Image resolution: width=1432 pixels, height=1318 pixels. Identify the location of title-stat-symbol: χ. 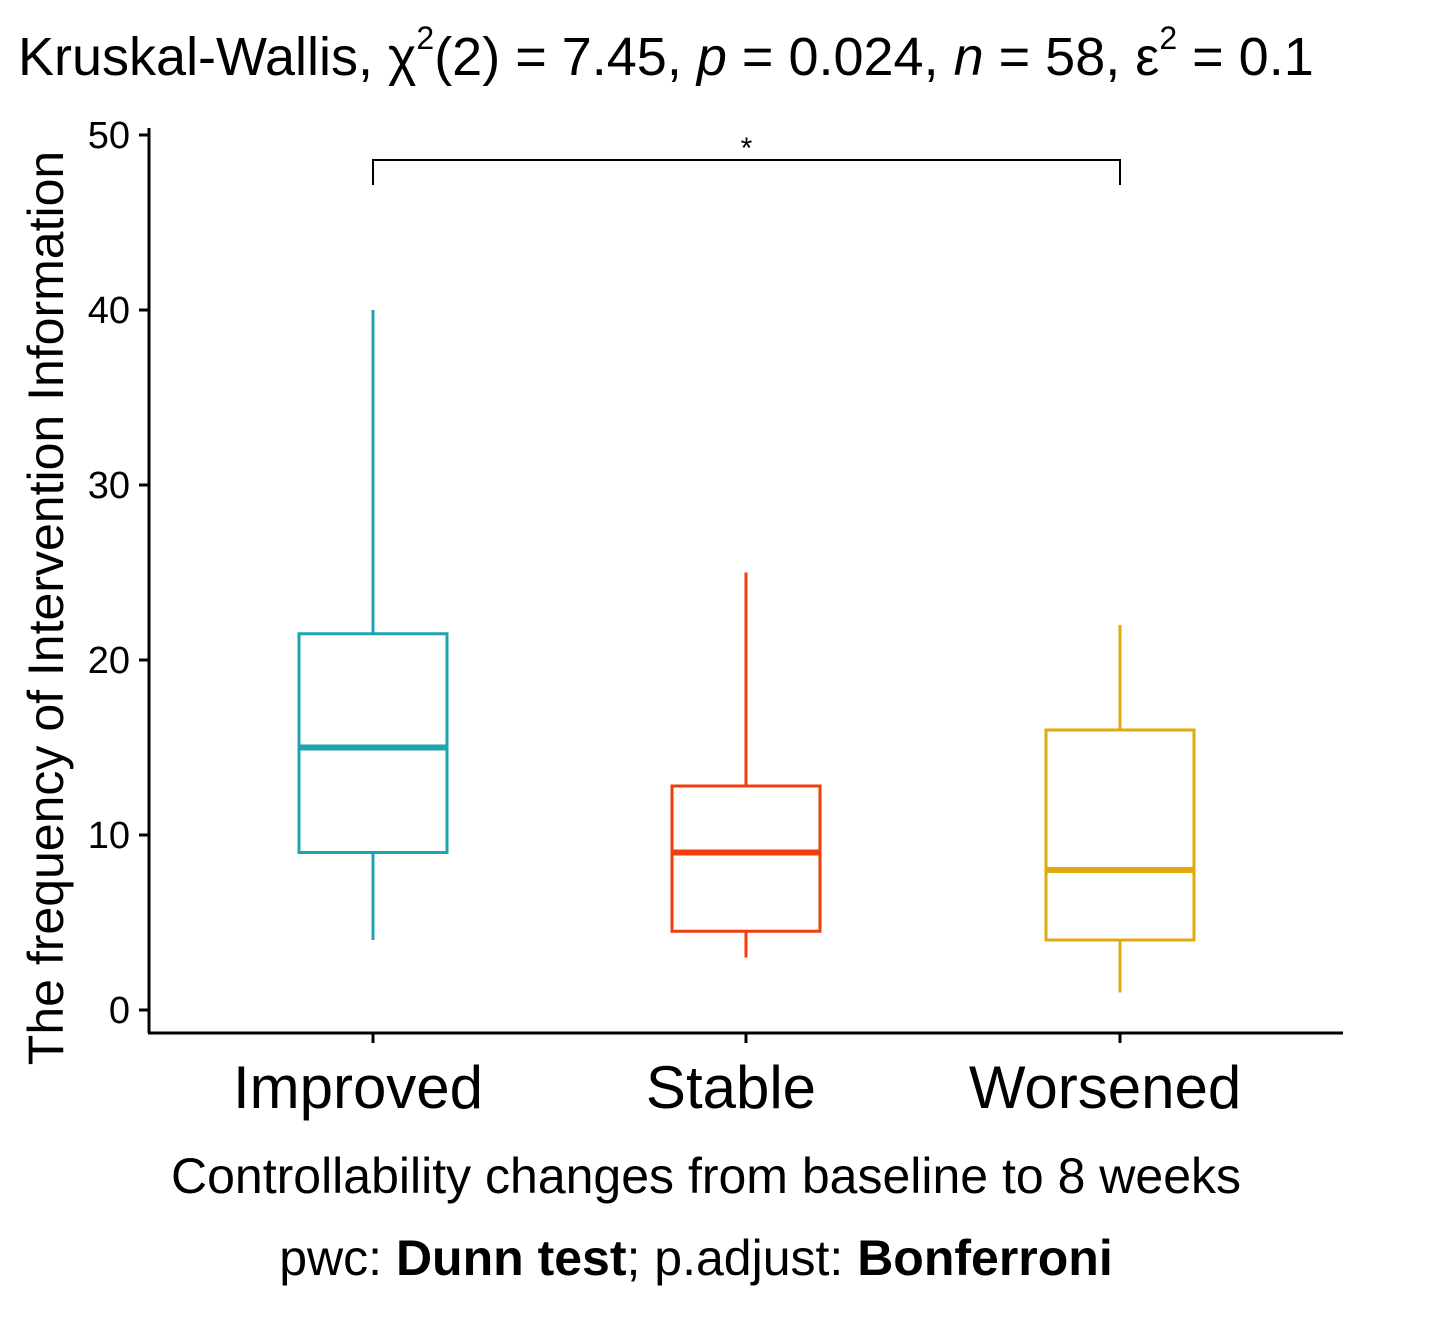
(402, 57).